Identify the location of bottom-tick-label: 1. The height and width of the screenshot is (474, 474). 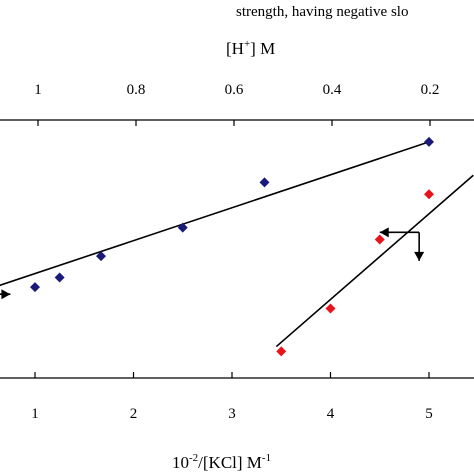
(35, 414).